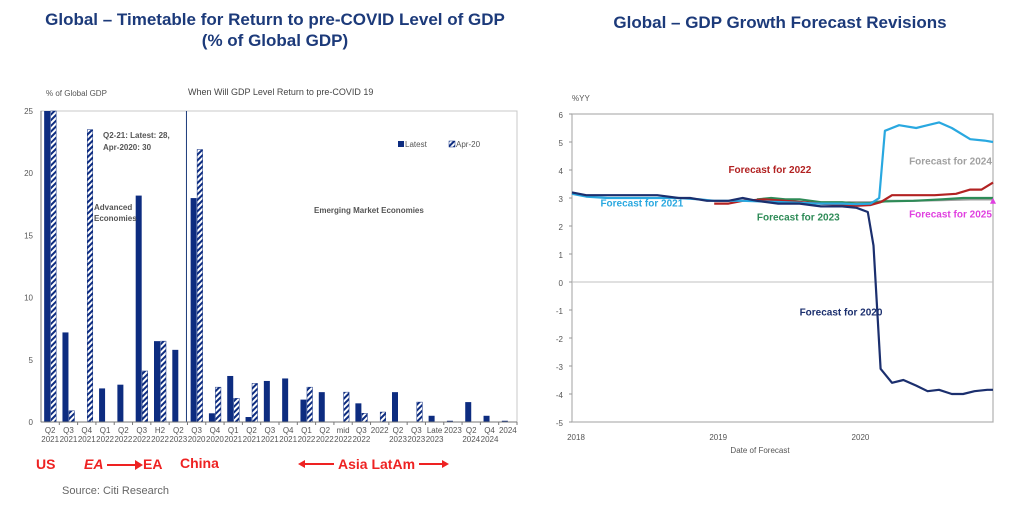 Image resolution: width=1024 pixels, height=520 pixels. I want to click on region-label-ea: EA, so click(153, 464).